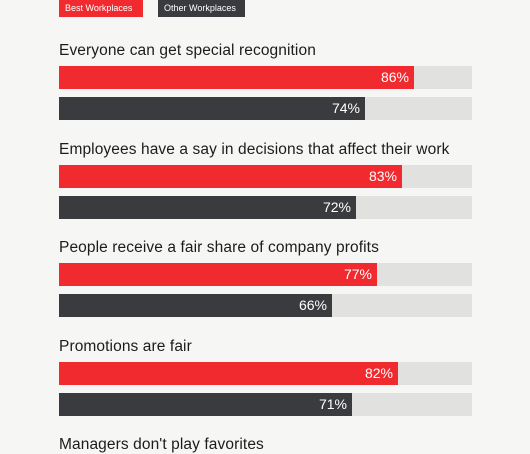 The height and width of the screenshot is (454, 530). What do you see at coordinates (195, 305) in the screenshot?
I see `bar-other-workplaces: 66%` at bounding box center [195, 305].